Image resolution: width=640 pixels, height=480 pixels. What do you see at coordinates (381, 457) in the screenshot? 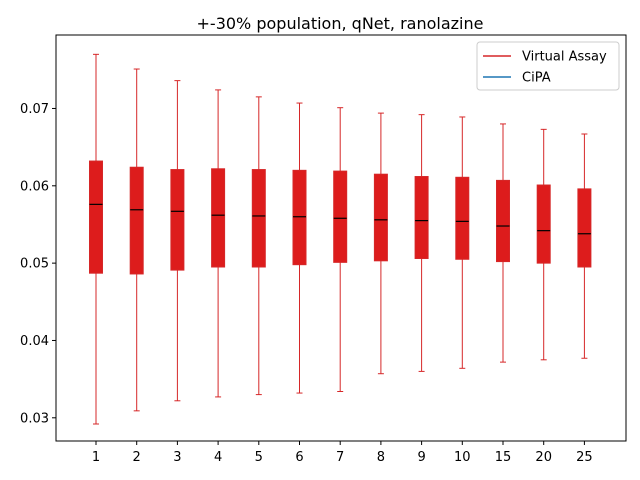
I see `x-tick-label: 8` at bounding box center [381, 457].